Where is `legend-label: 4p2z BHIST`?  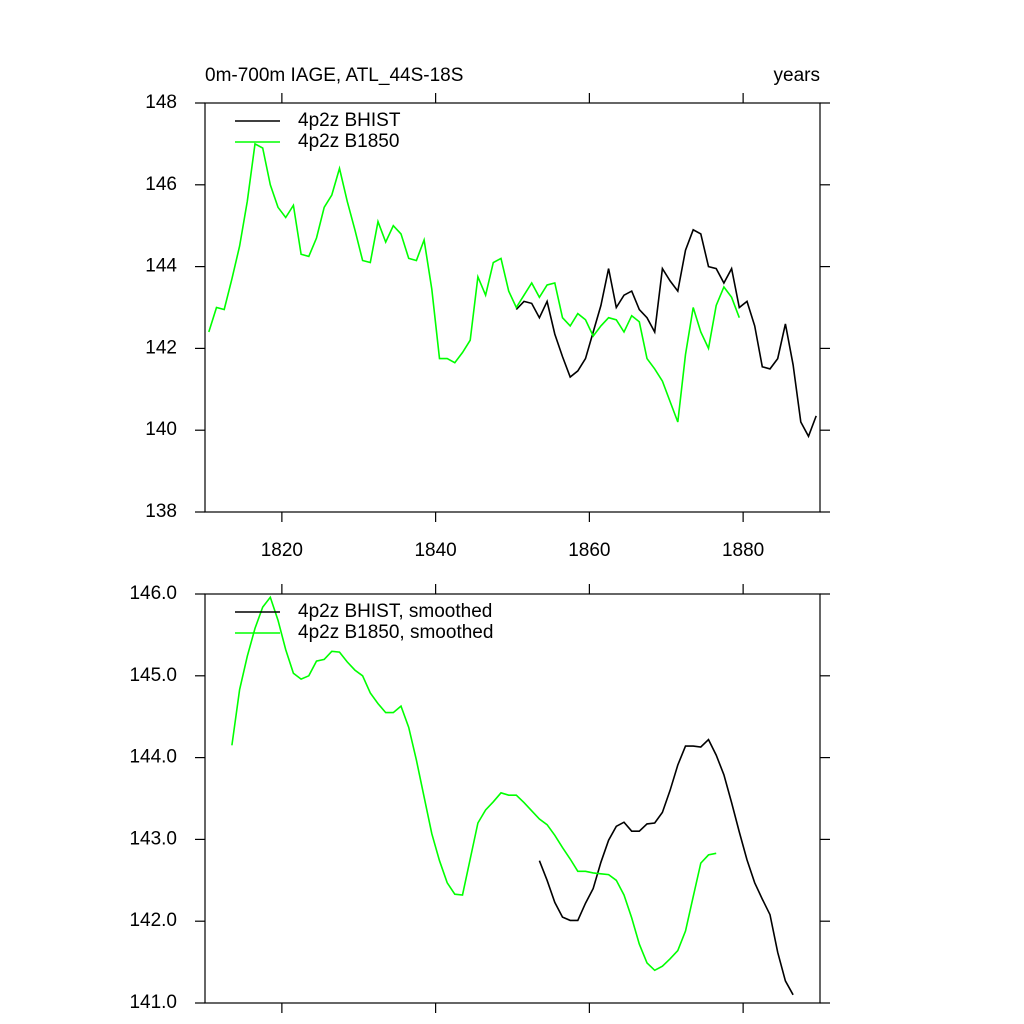
legend-label: 4p2z BHIST is located at coordinates (349, 120).